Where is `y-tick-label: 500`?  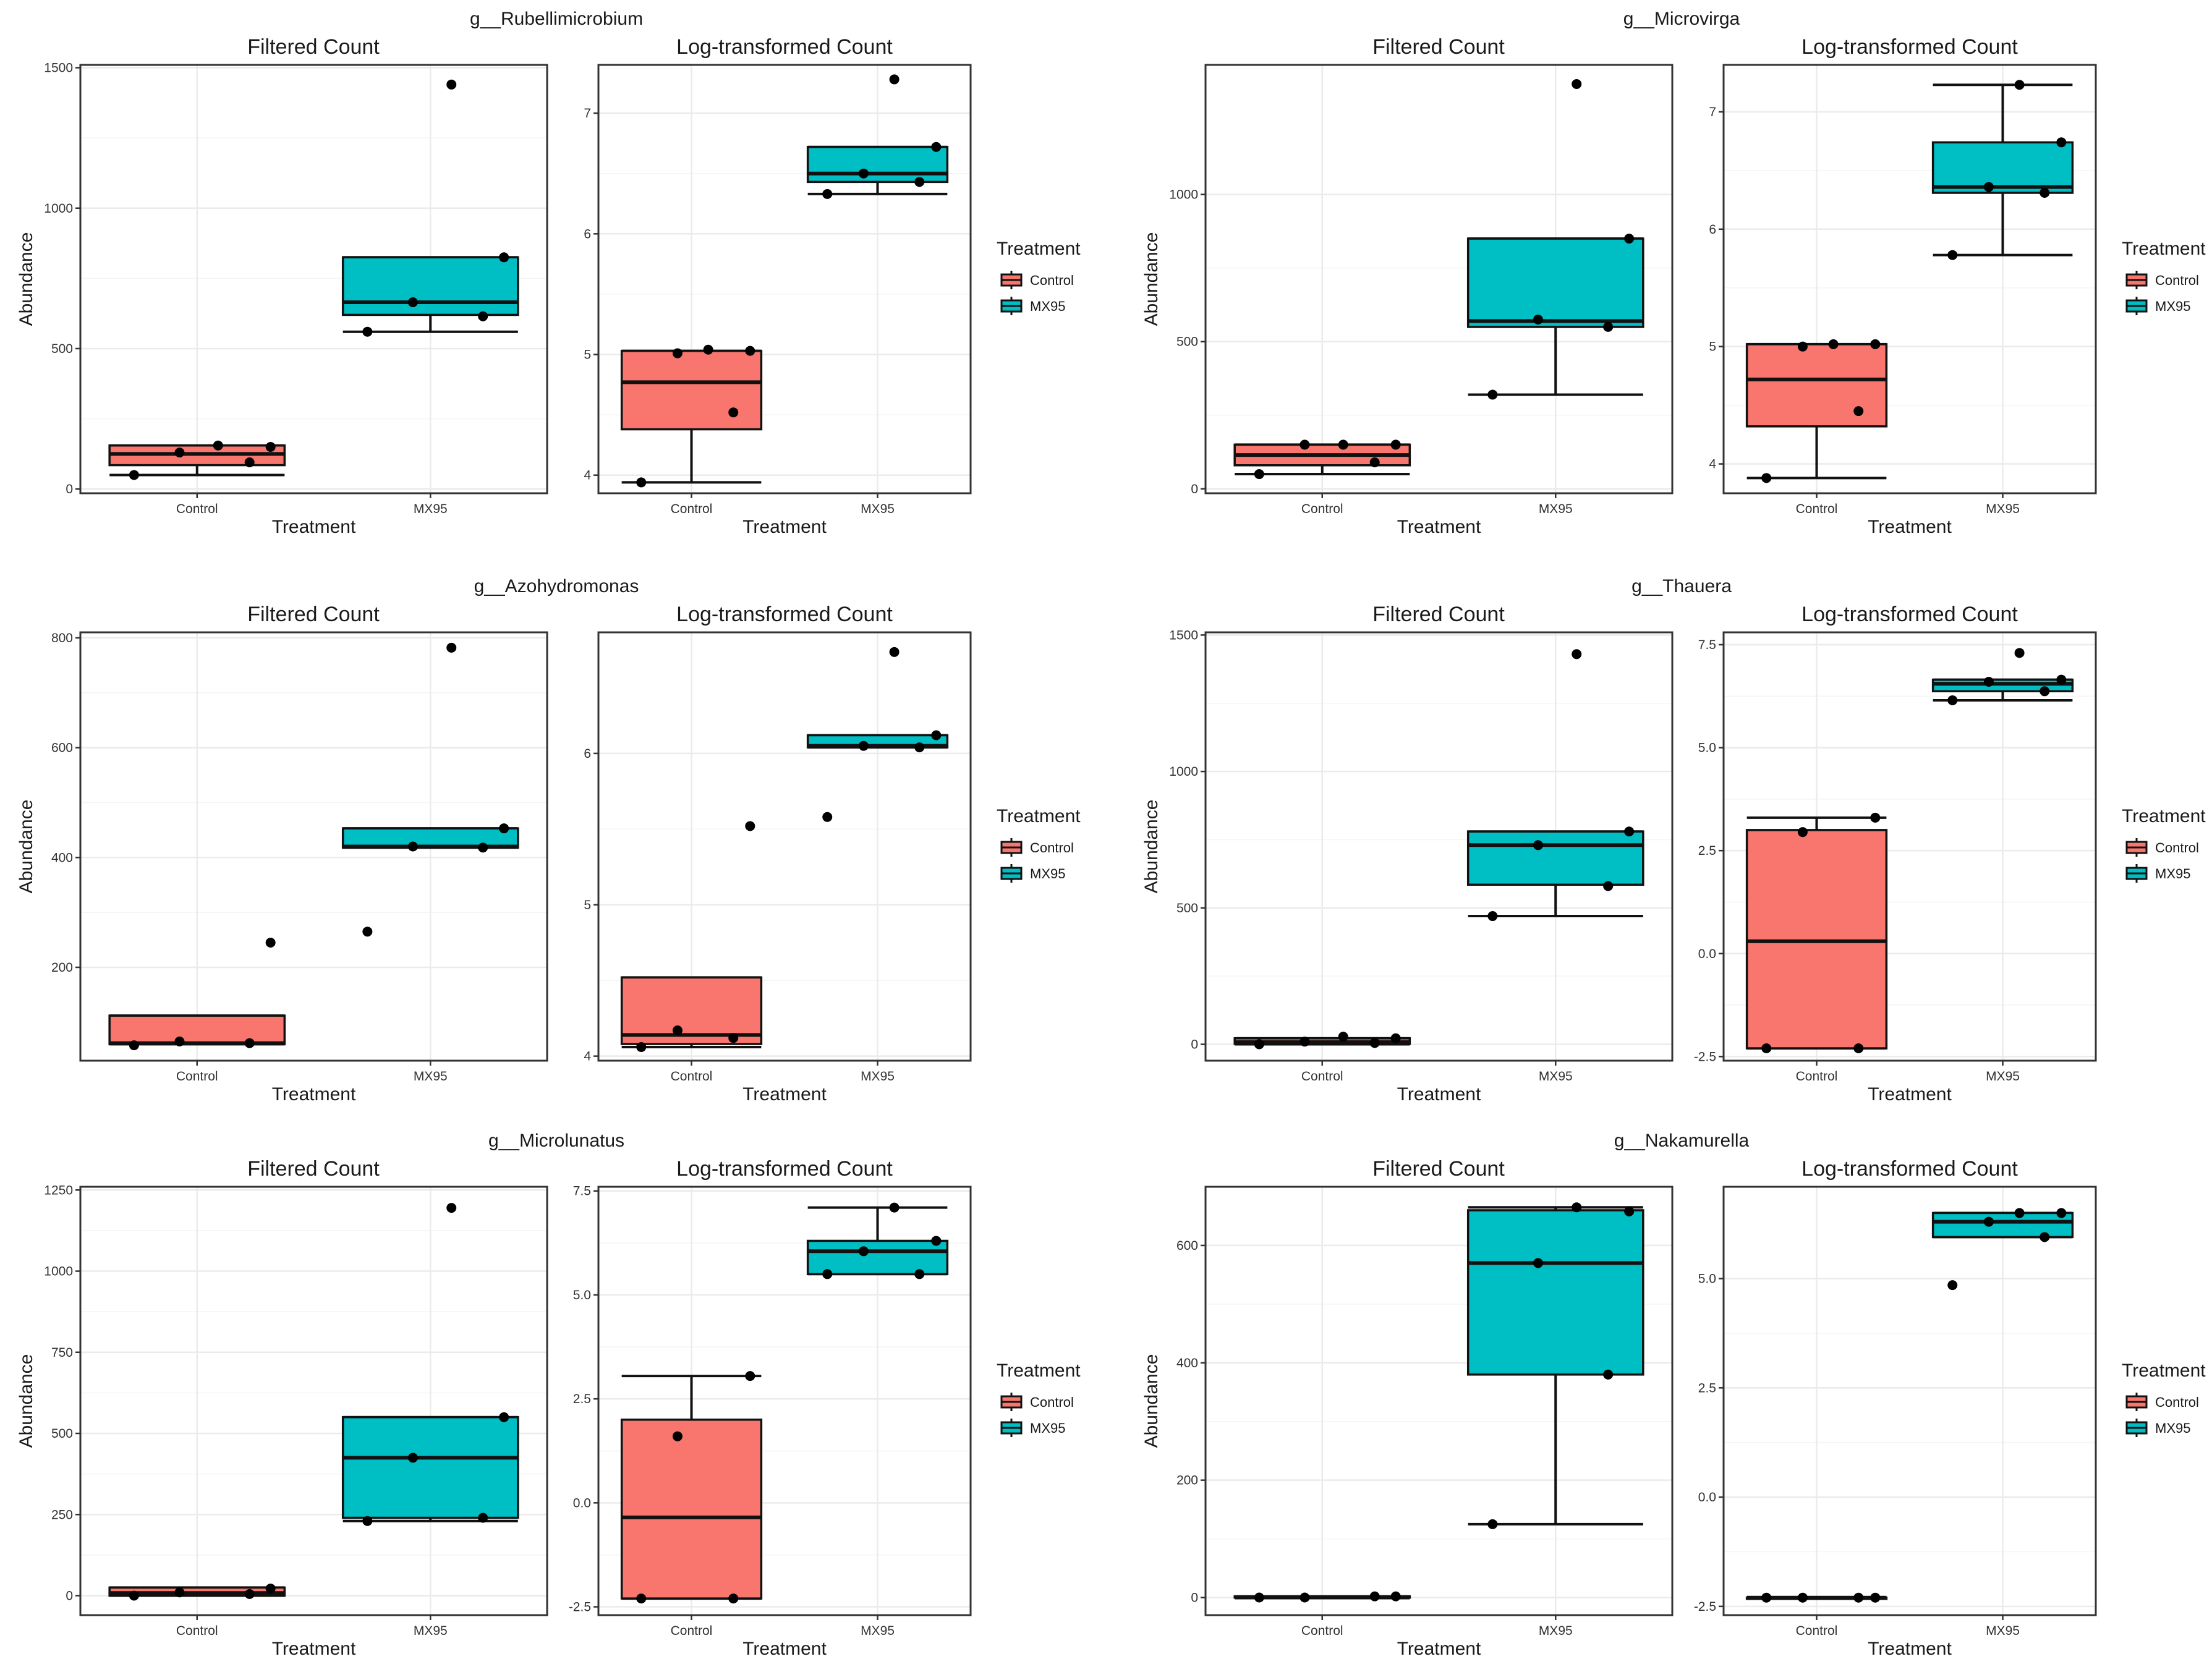 y-tick-label: 500 is located at coordinates (62, 349).